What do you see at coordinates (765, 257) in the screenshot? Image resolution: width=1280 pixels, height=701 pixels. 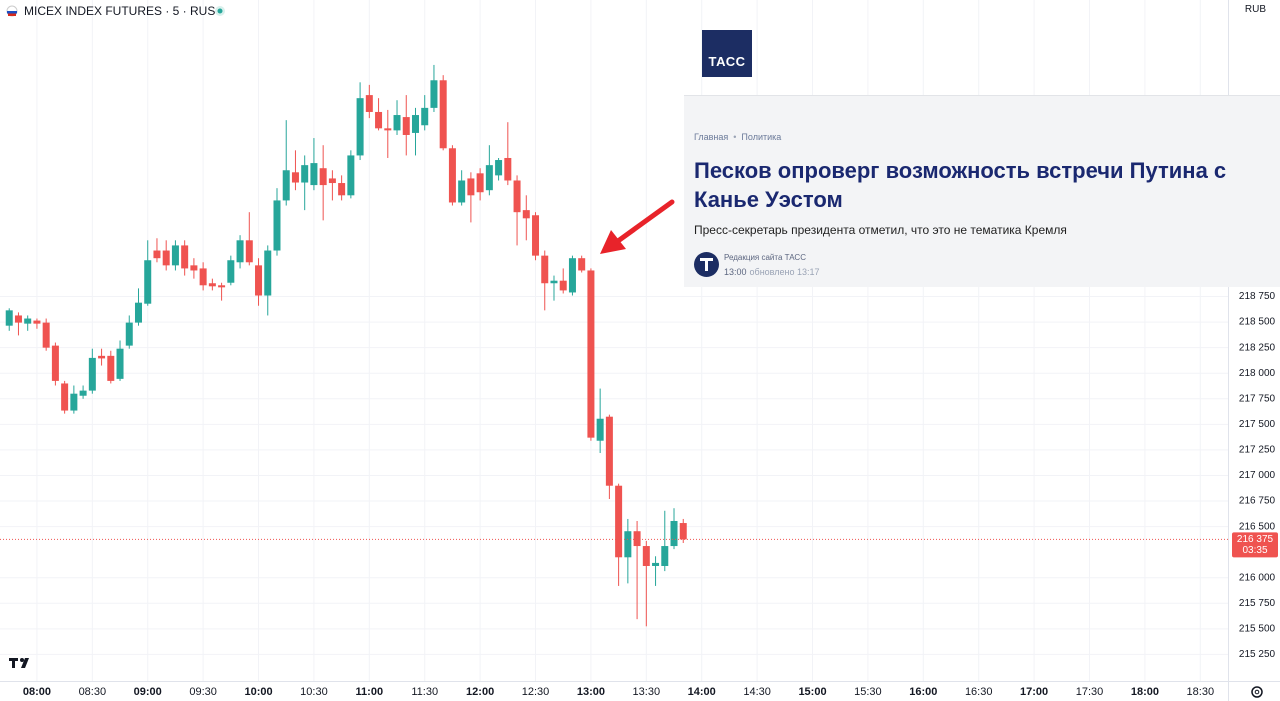 I see `author: Редакция сайта ТАСС` at bounding box center [765, 257].